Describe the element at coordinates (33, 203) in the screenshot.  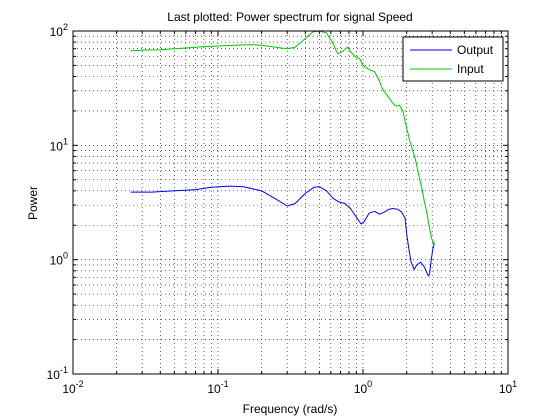
I see `y-axis-label: Power` at that location.